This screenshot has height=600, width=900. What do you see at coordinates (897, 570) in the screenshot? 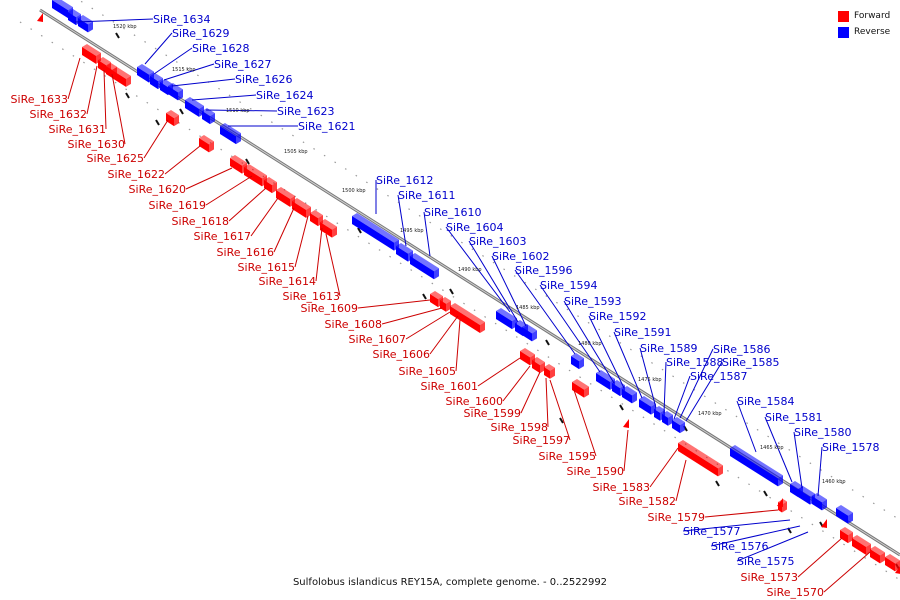
I see `forward-gene-marker` at bounding box center [897, 570].